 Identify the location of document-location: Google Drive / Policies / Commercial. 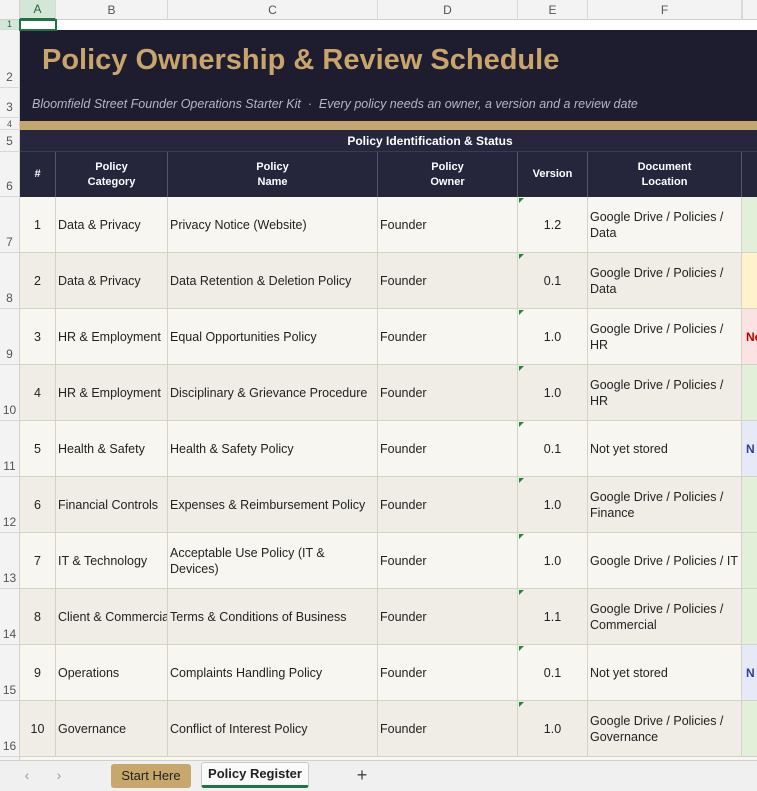
(665, 617).